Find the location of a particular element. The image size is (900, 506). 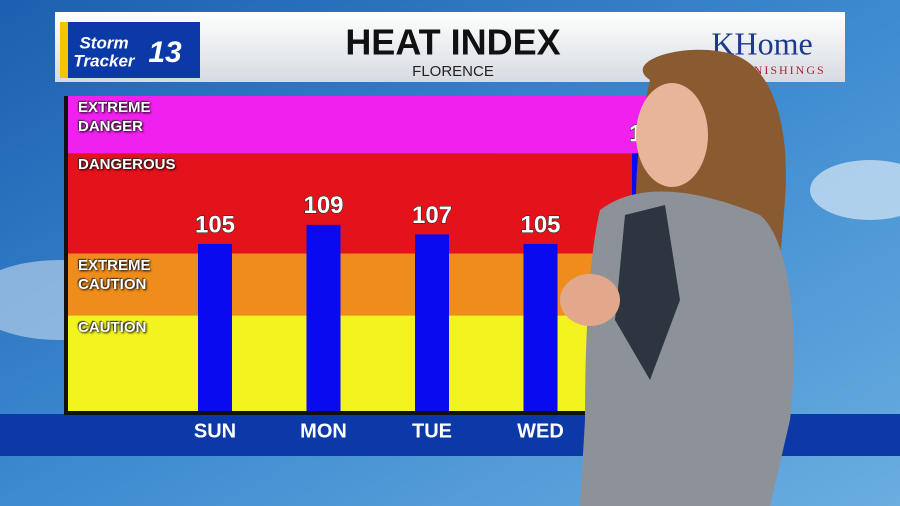

logo-accent is located at coordinates (64, 50).